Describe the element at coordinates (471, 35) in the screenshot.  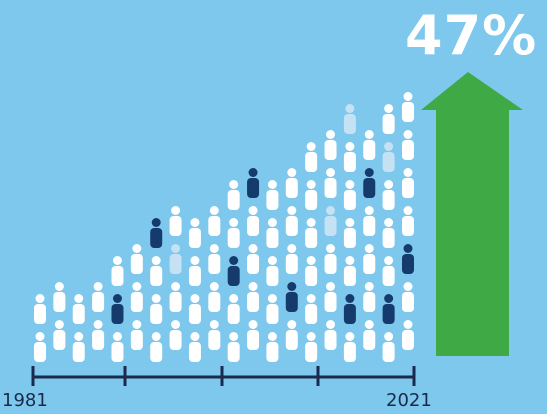
I see `growth-percentage: 47%` at that location.